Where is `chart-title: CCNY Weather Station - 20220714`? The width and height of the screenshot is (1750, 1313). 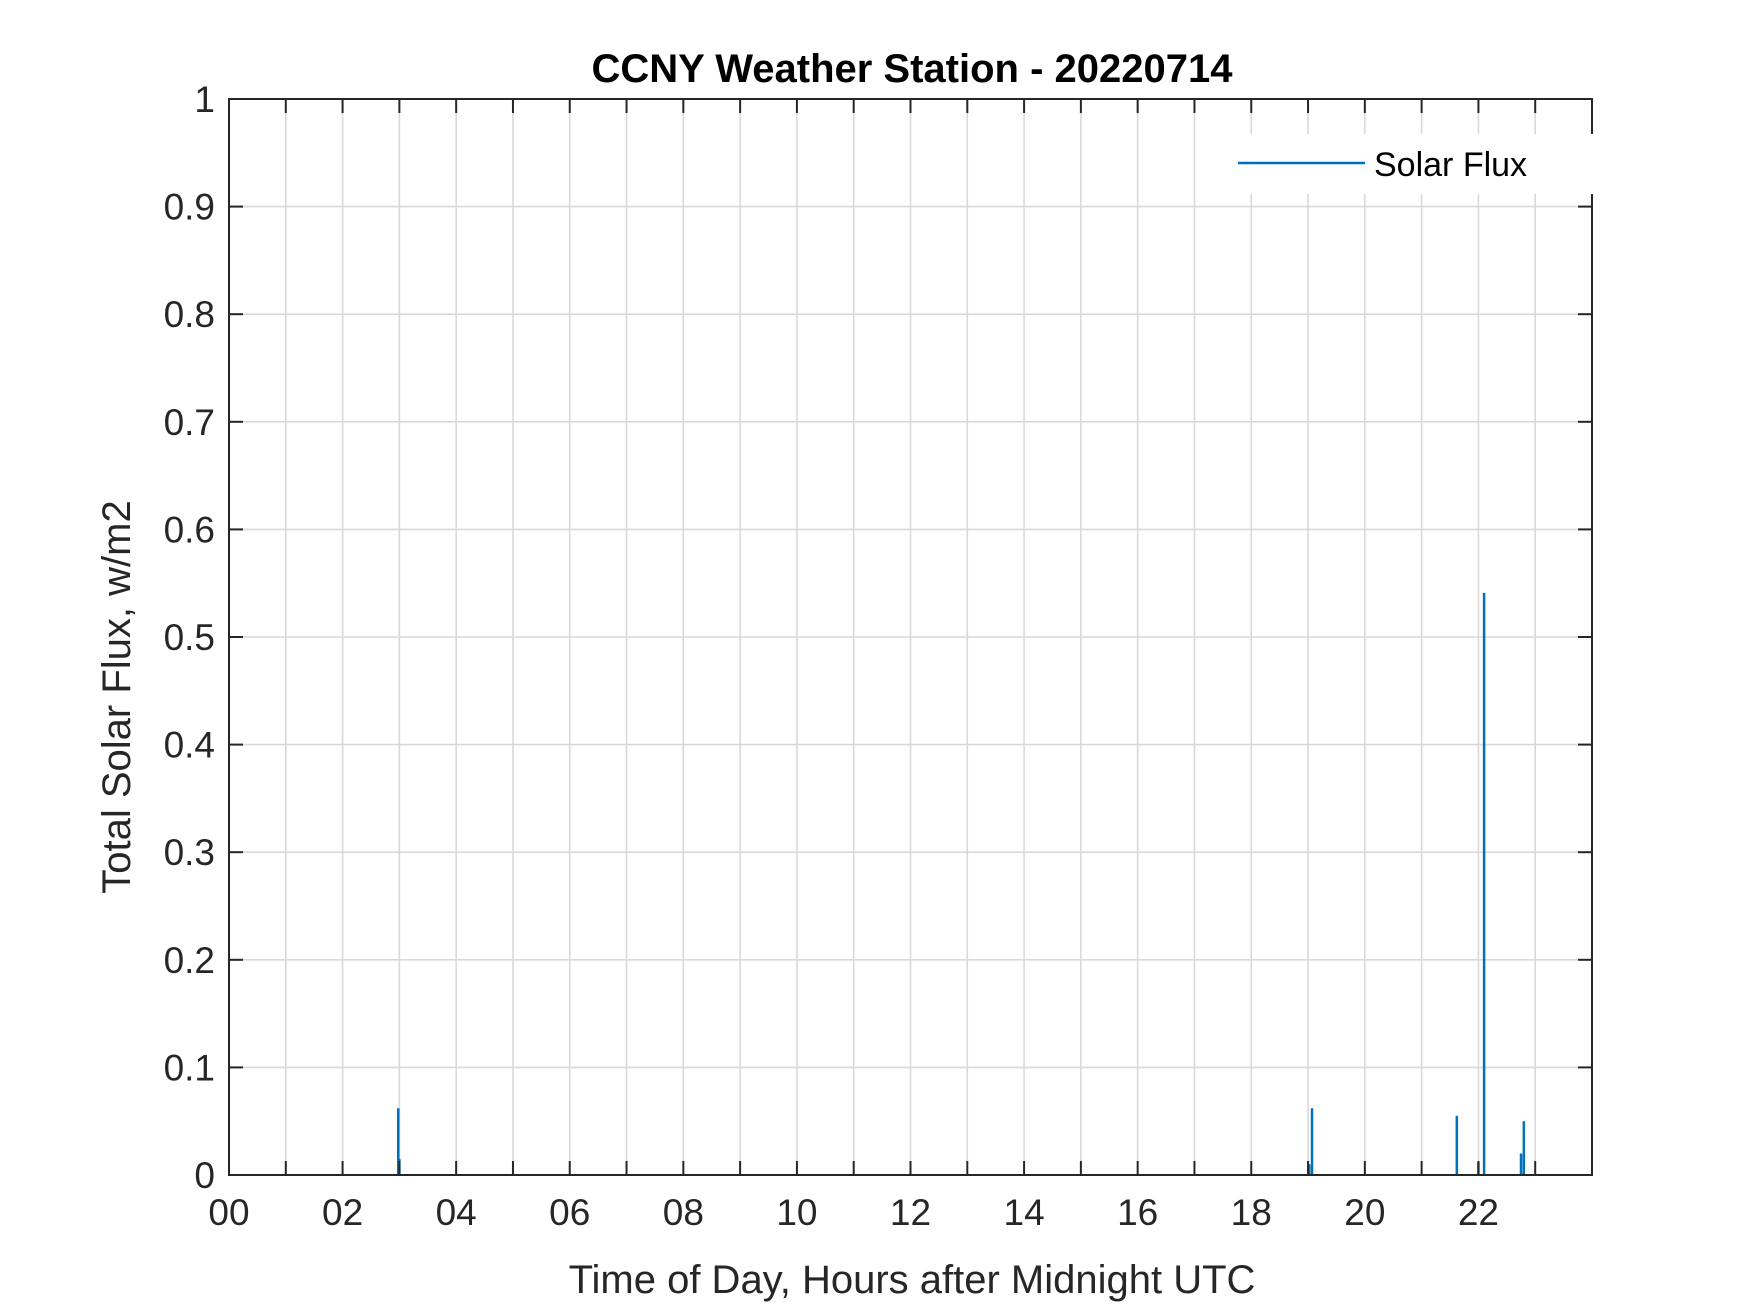
chart-title: CCNY Weather Station - 20220714 is located at coordinates (913, 69).